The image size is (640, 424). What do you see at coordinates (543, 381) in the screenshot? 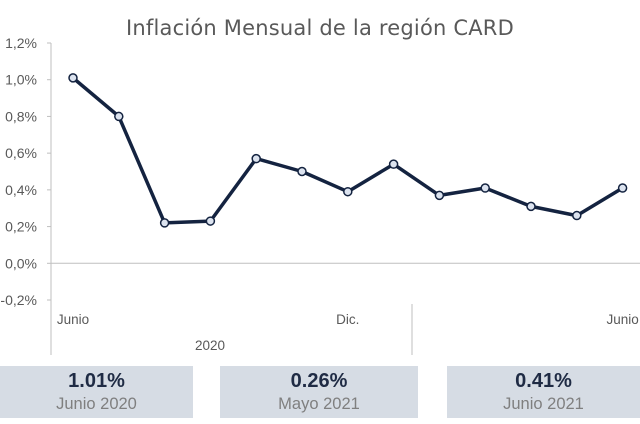
I see `stat-card-value: 0.41%` at bounding box center [543, 381].